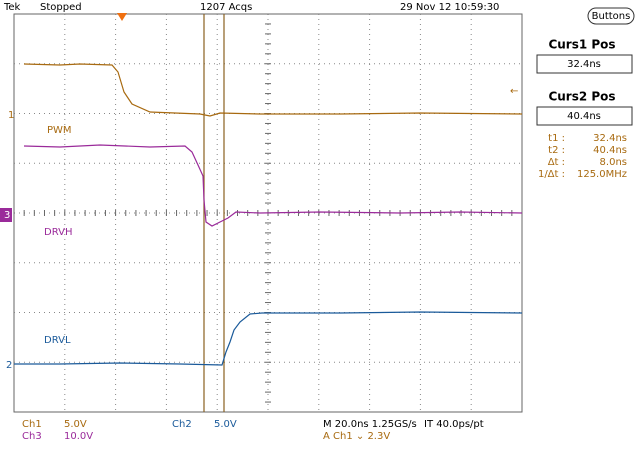  I want to click on ch1-name: Ch1, so click(32, 424).